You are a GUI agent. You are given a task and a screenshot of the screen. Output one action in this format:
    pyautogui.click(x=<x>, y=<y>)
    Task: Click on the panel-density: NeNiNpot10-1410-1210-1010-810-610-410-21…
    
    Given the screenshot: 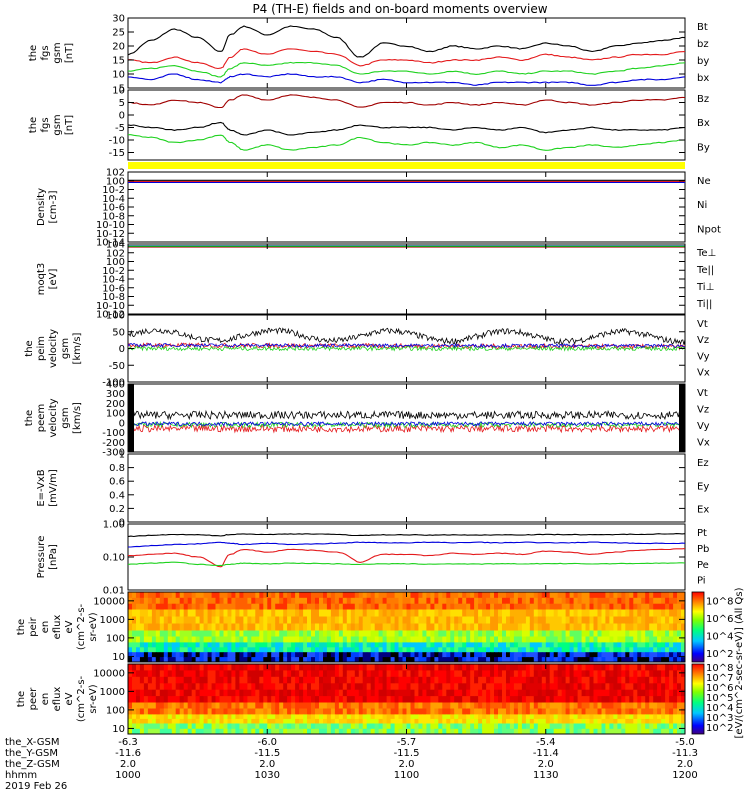 What is the action you would take?
    pyautogui.click(x=378, y=208)
    